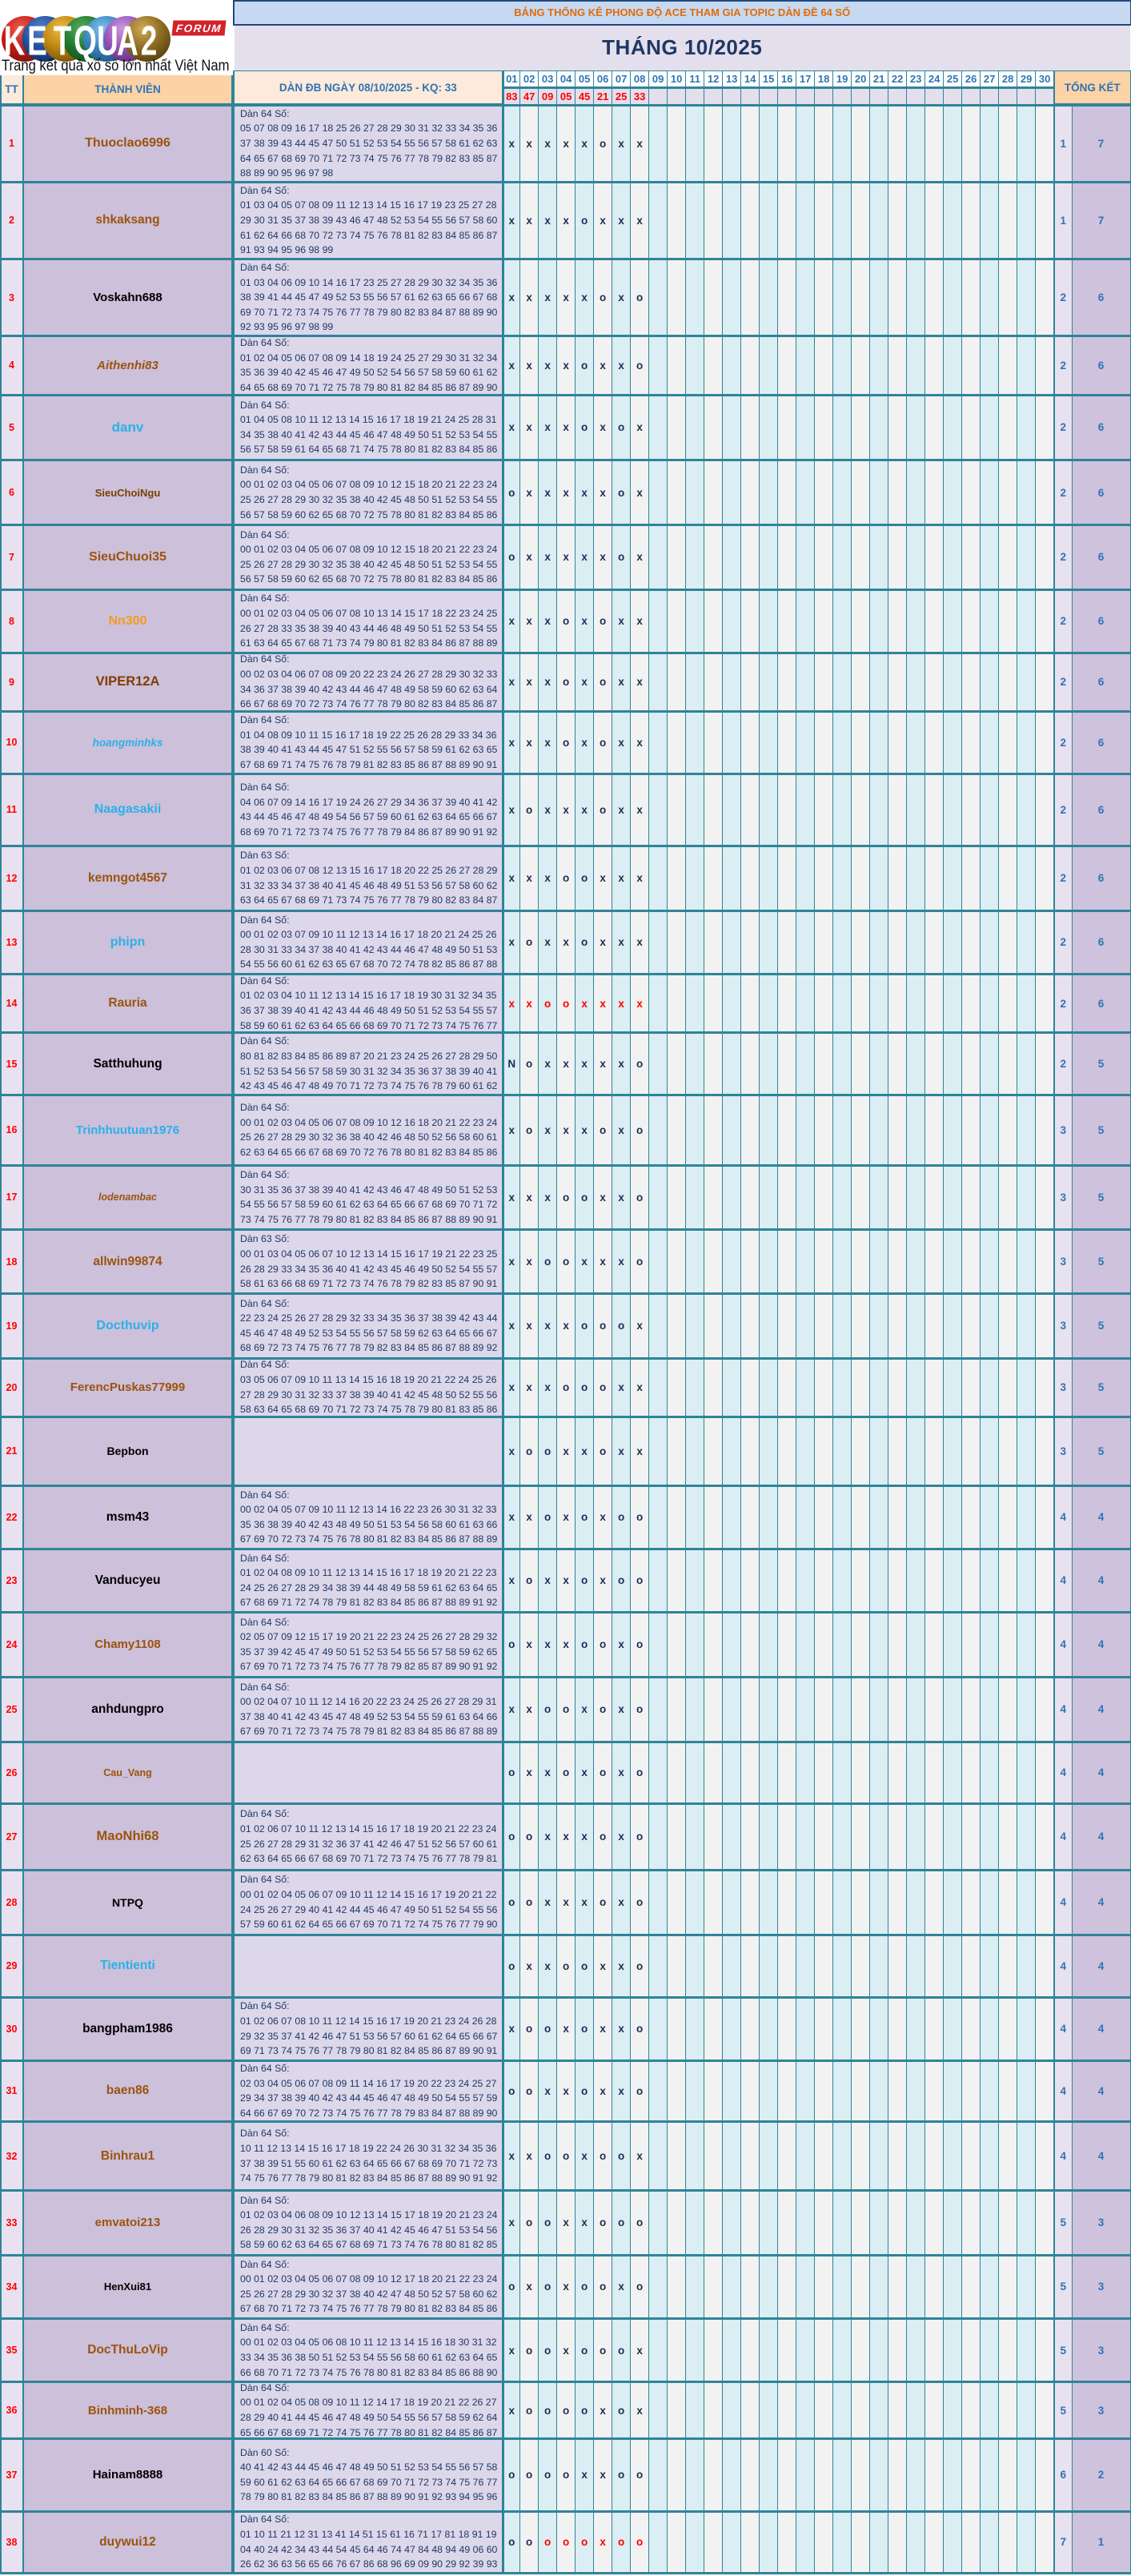  I want to click on svg-text: A, so click(128, 40).